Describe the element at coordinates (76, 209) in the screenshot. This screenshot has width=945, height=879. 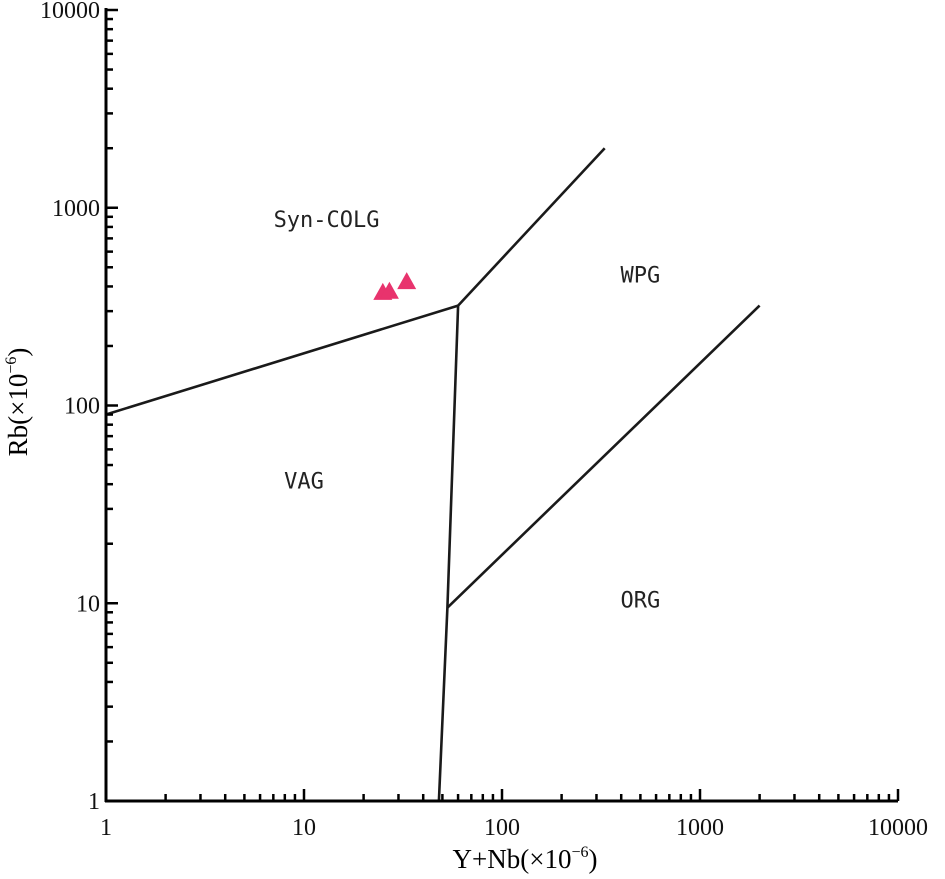
I see `y-tick-label: 1000` at that location.